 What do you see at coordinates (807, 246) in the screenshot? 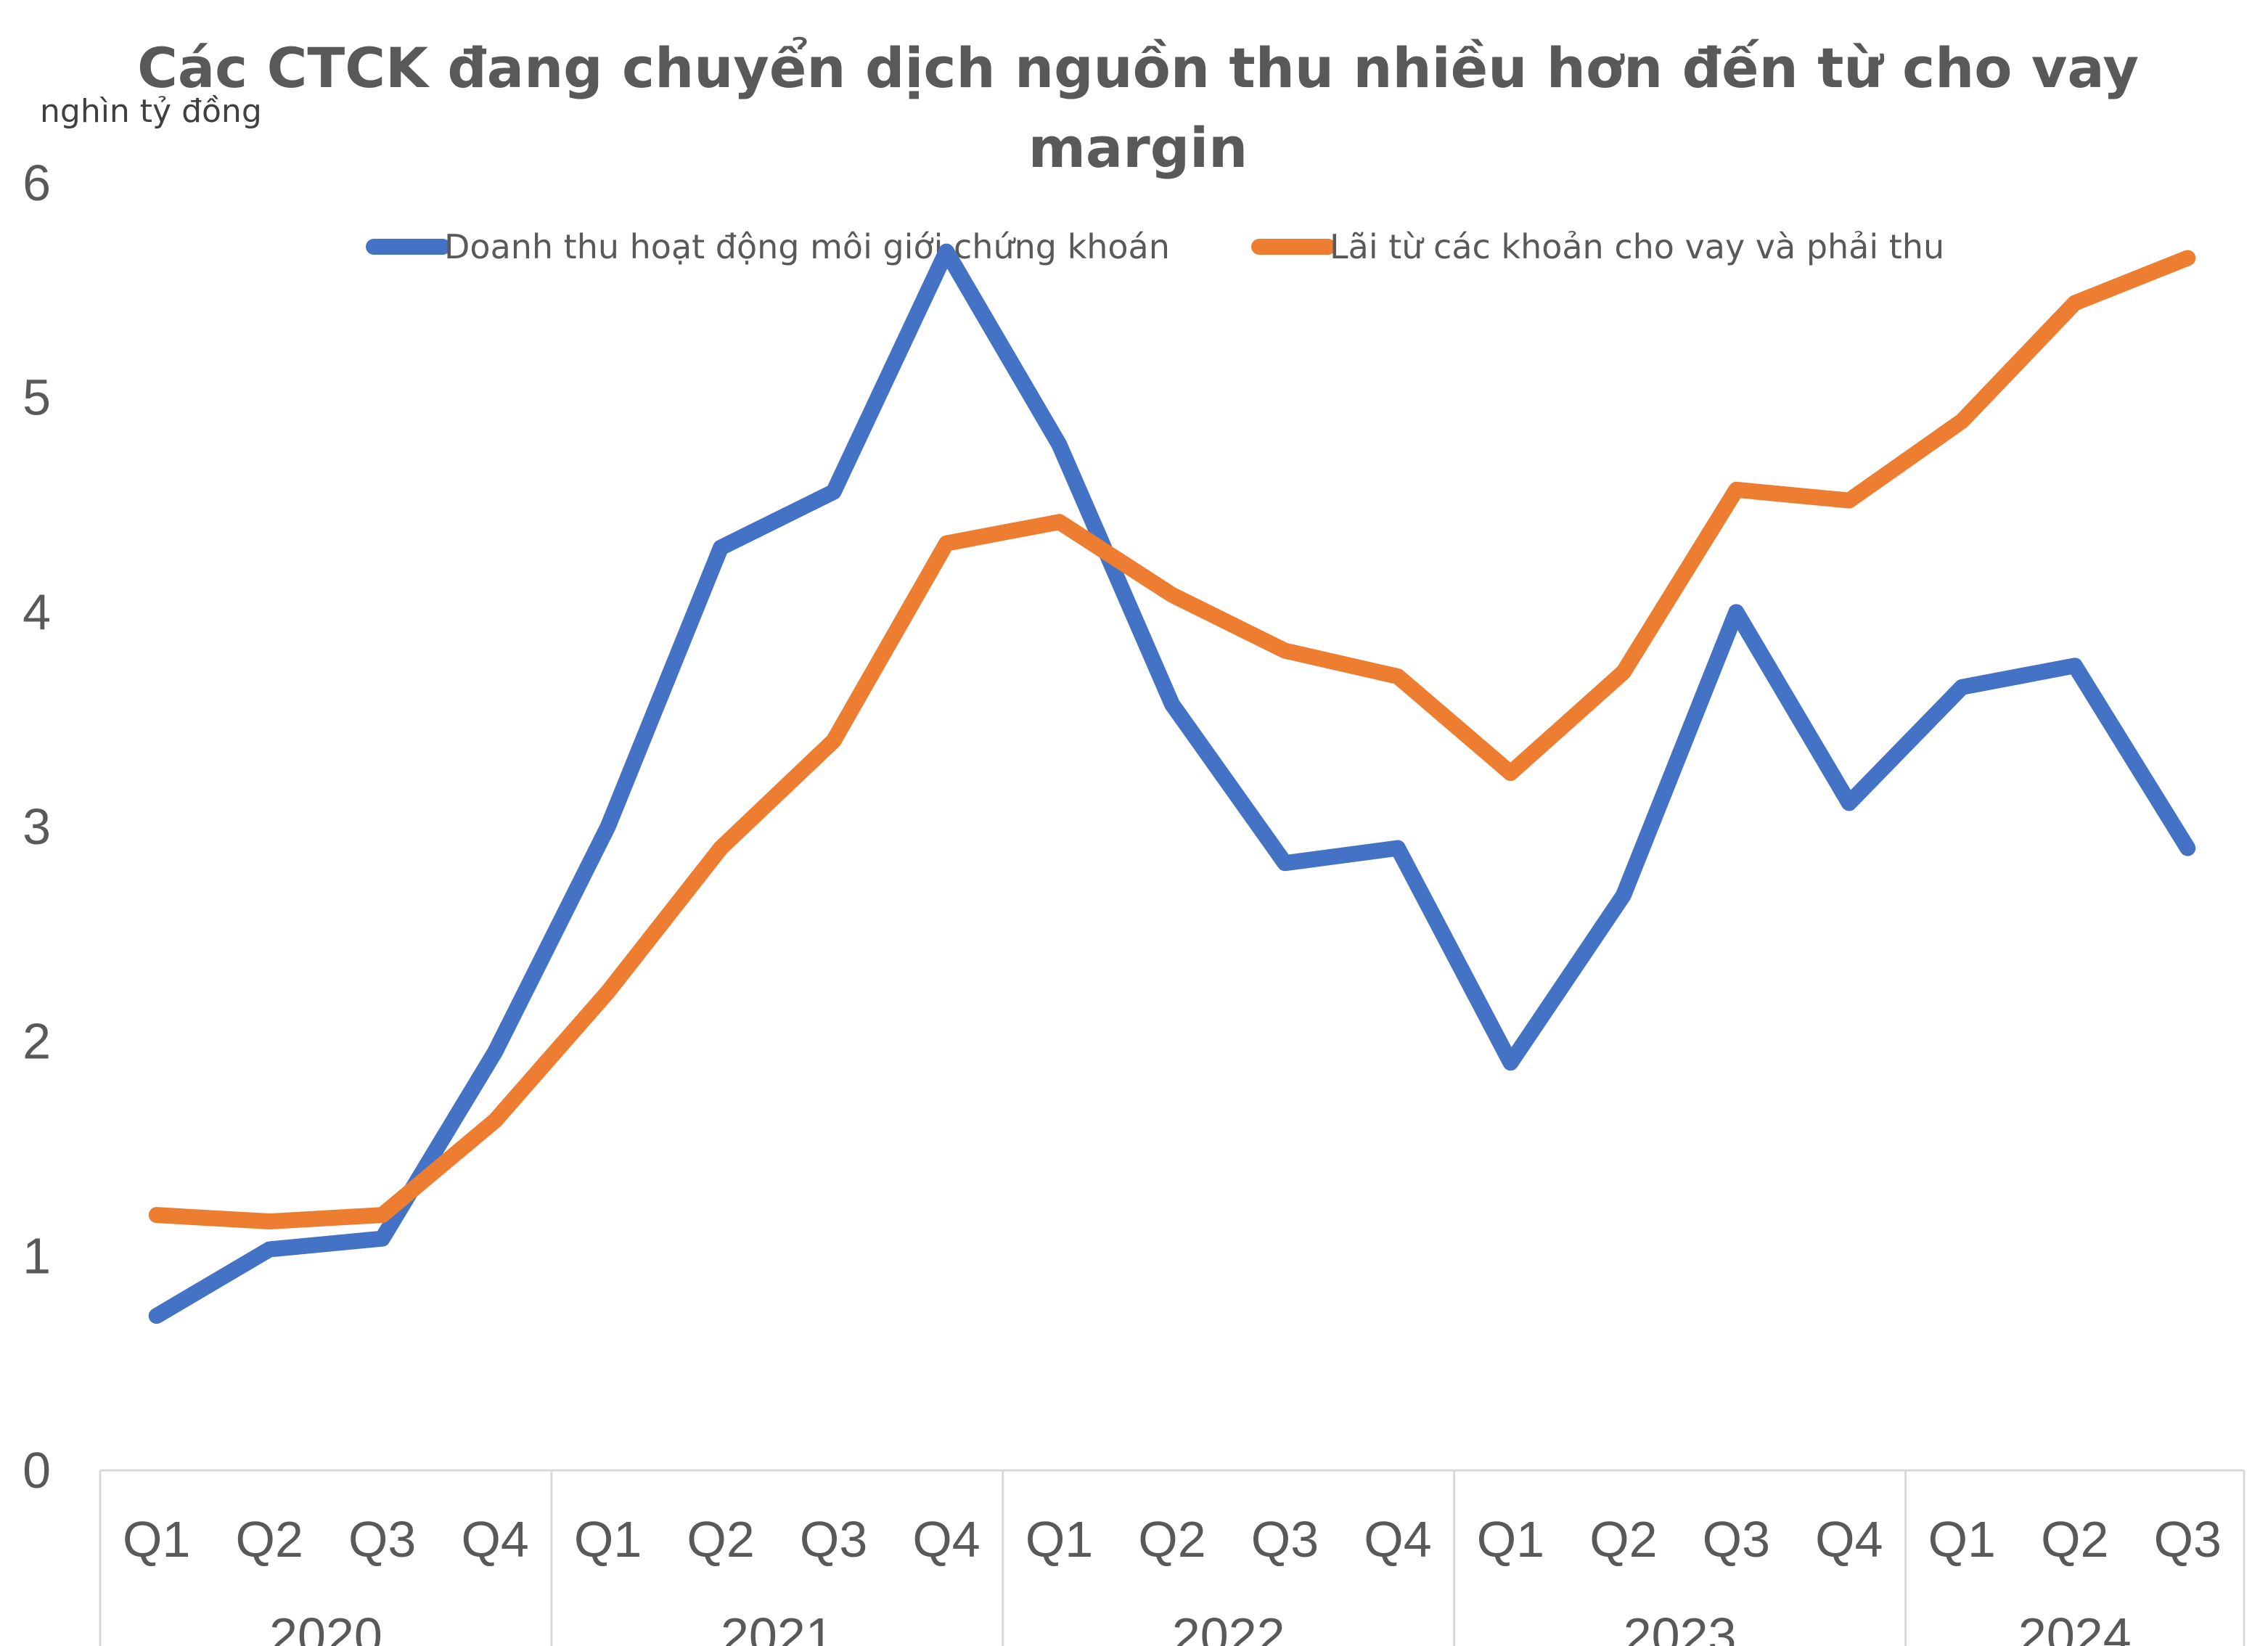
I see `legend-label: Doanh thu hoạt động môi giới chứng khoán` at bounding box center [807, 246].